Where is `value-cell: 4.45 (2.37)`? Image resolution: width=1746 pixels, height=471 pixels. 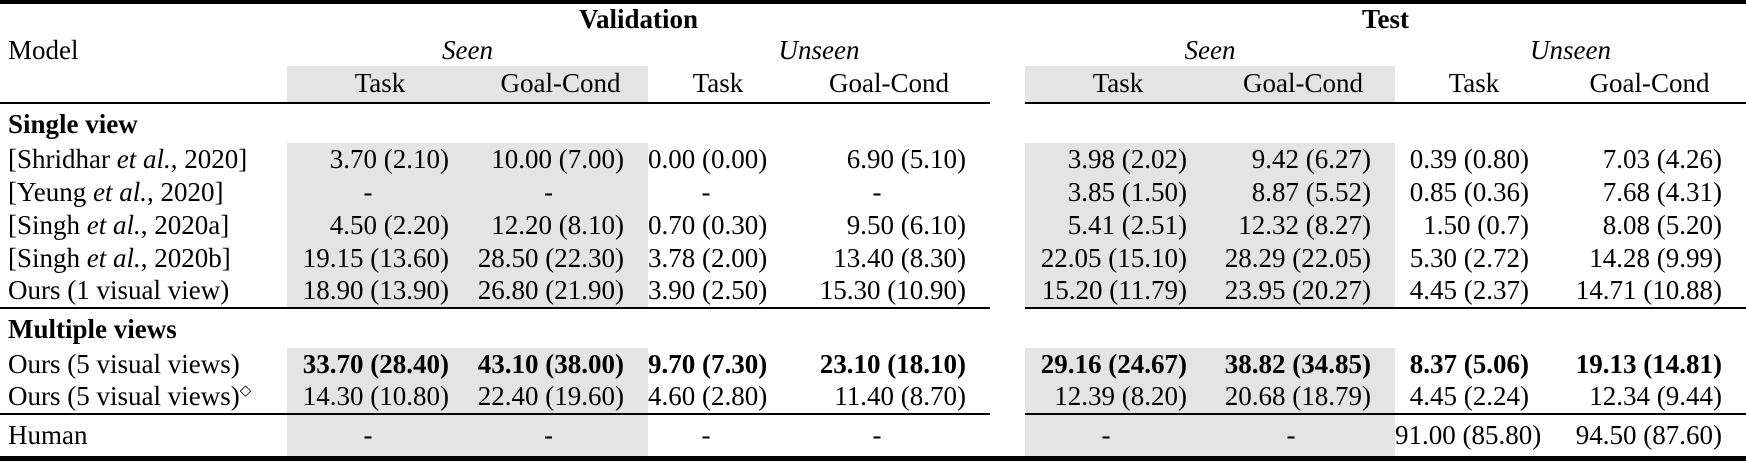
value-cell: 4.45 (2.37) is located at coordinates (1474, 292).